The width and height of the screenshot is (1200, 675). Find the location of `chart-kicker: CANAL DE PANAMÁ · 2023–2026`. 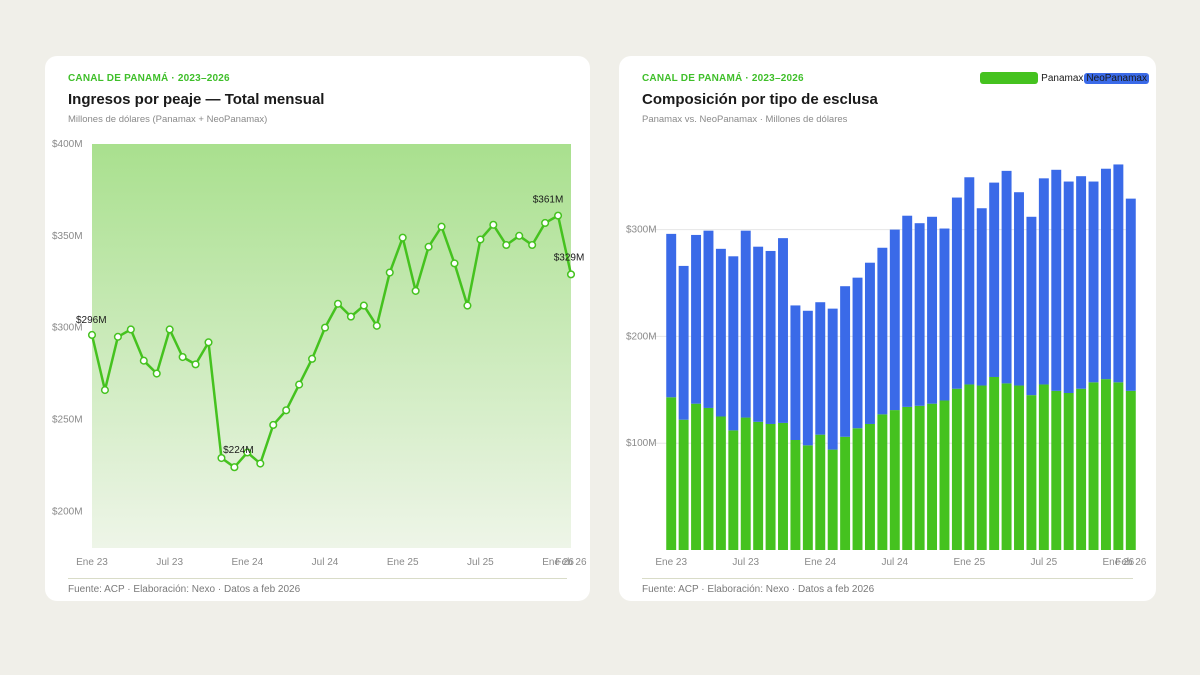

chart-kicker: CANAL DE PANAMÁ · 2023–2026 is located at coordinates (723, 78).